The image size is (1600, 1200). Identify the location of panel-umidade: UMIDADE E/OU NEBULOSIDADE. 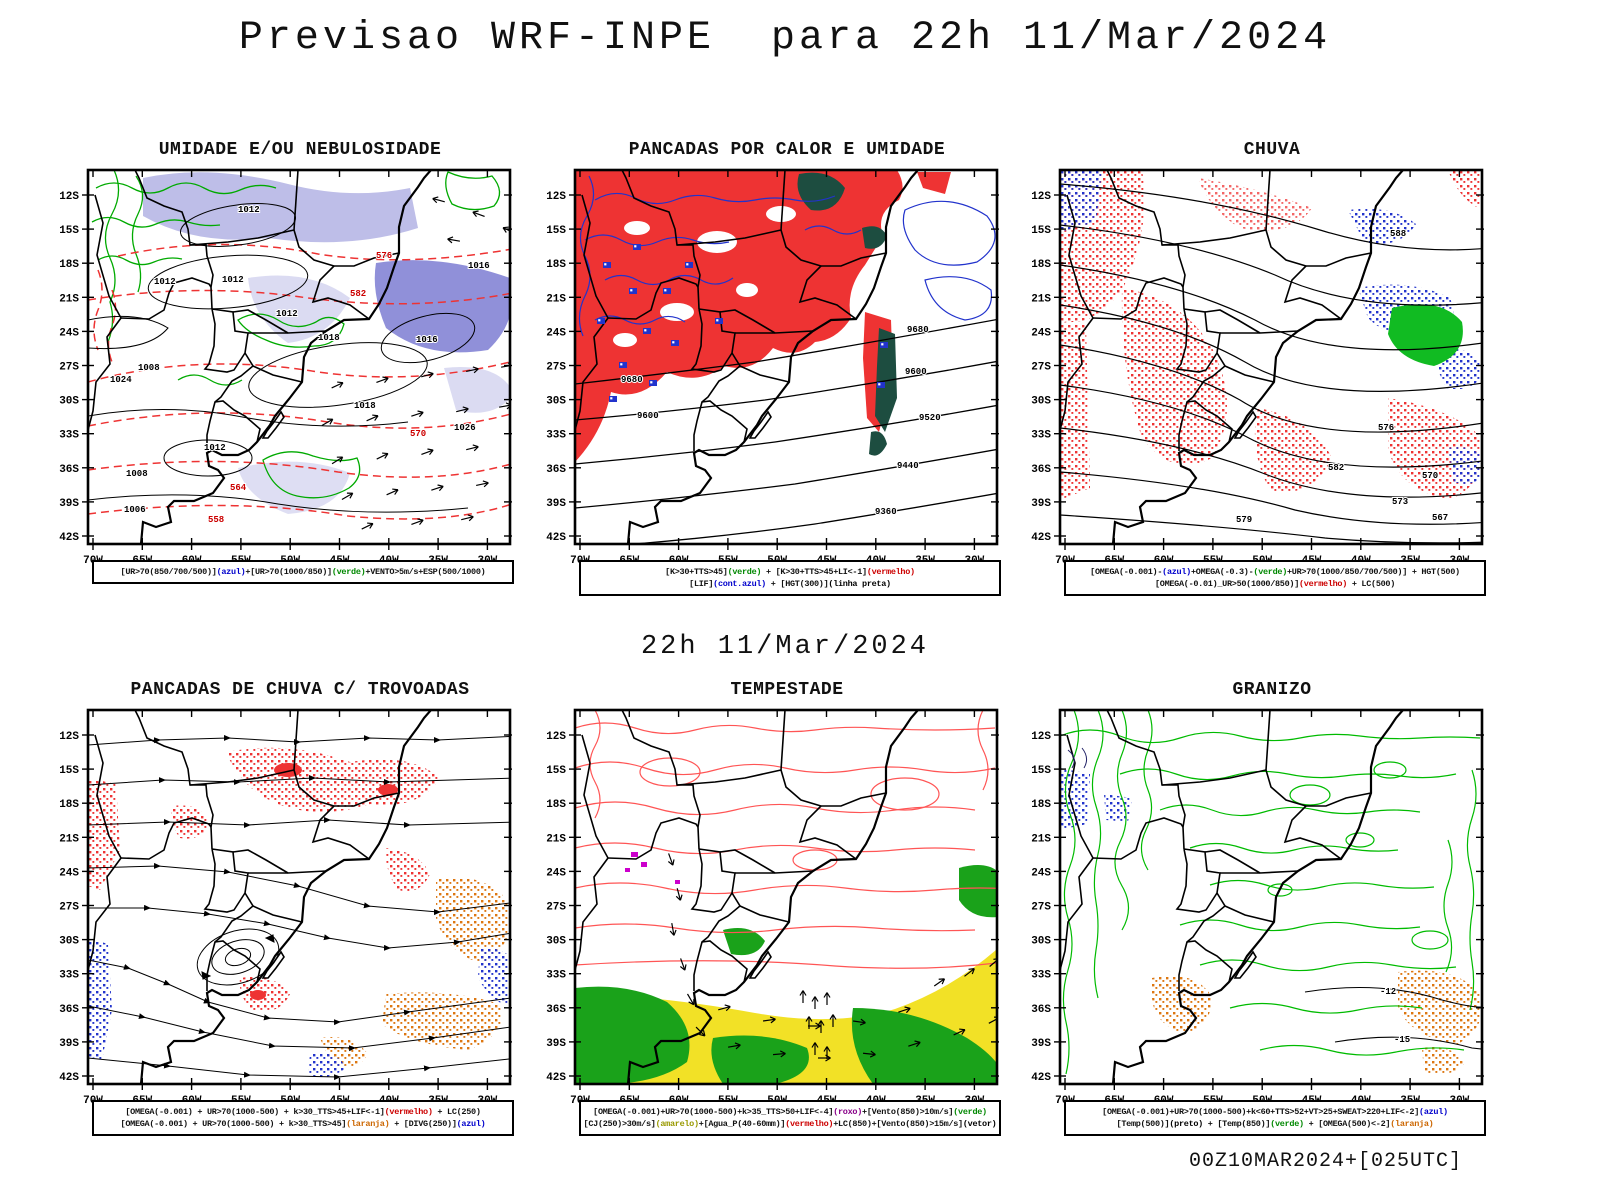
(285, 400).